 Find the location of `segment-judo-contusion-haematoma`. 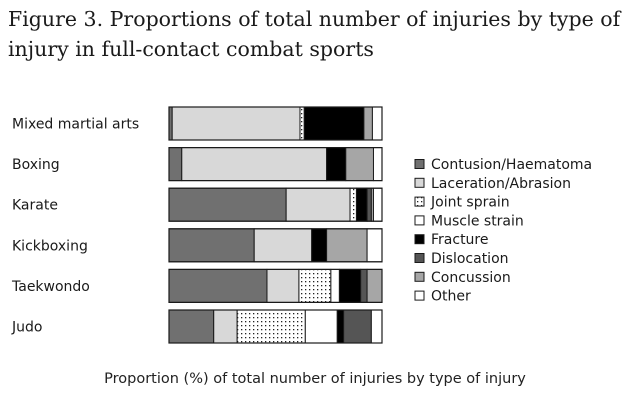

segment-judo-contusion-haematoma is located at coordinates (191, 326).